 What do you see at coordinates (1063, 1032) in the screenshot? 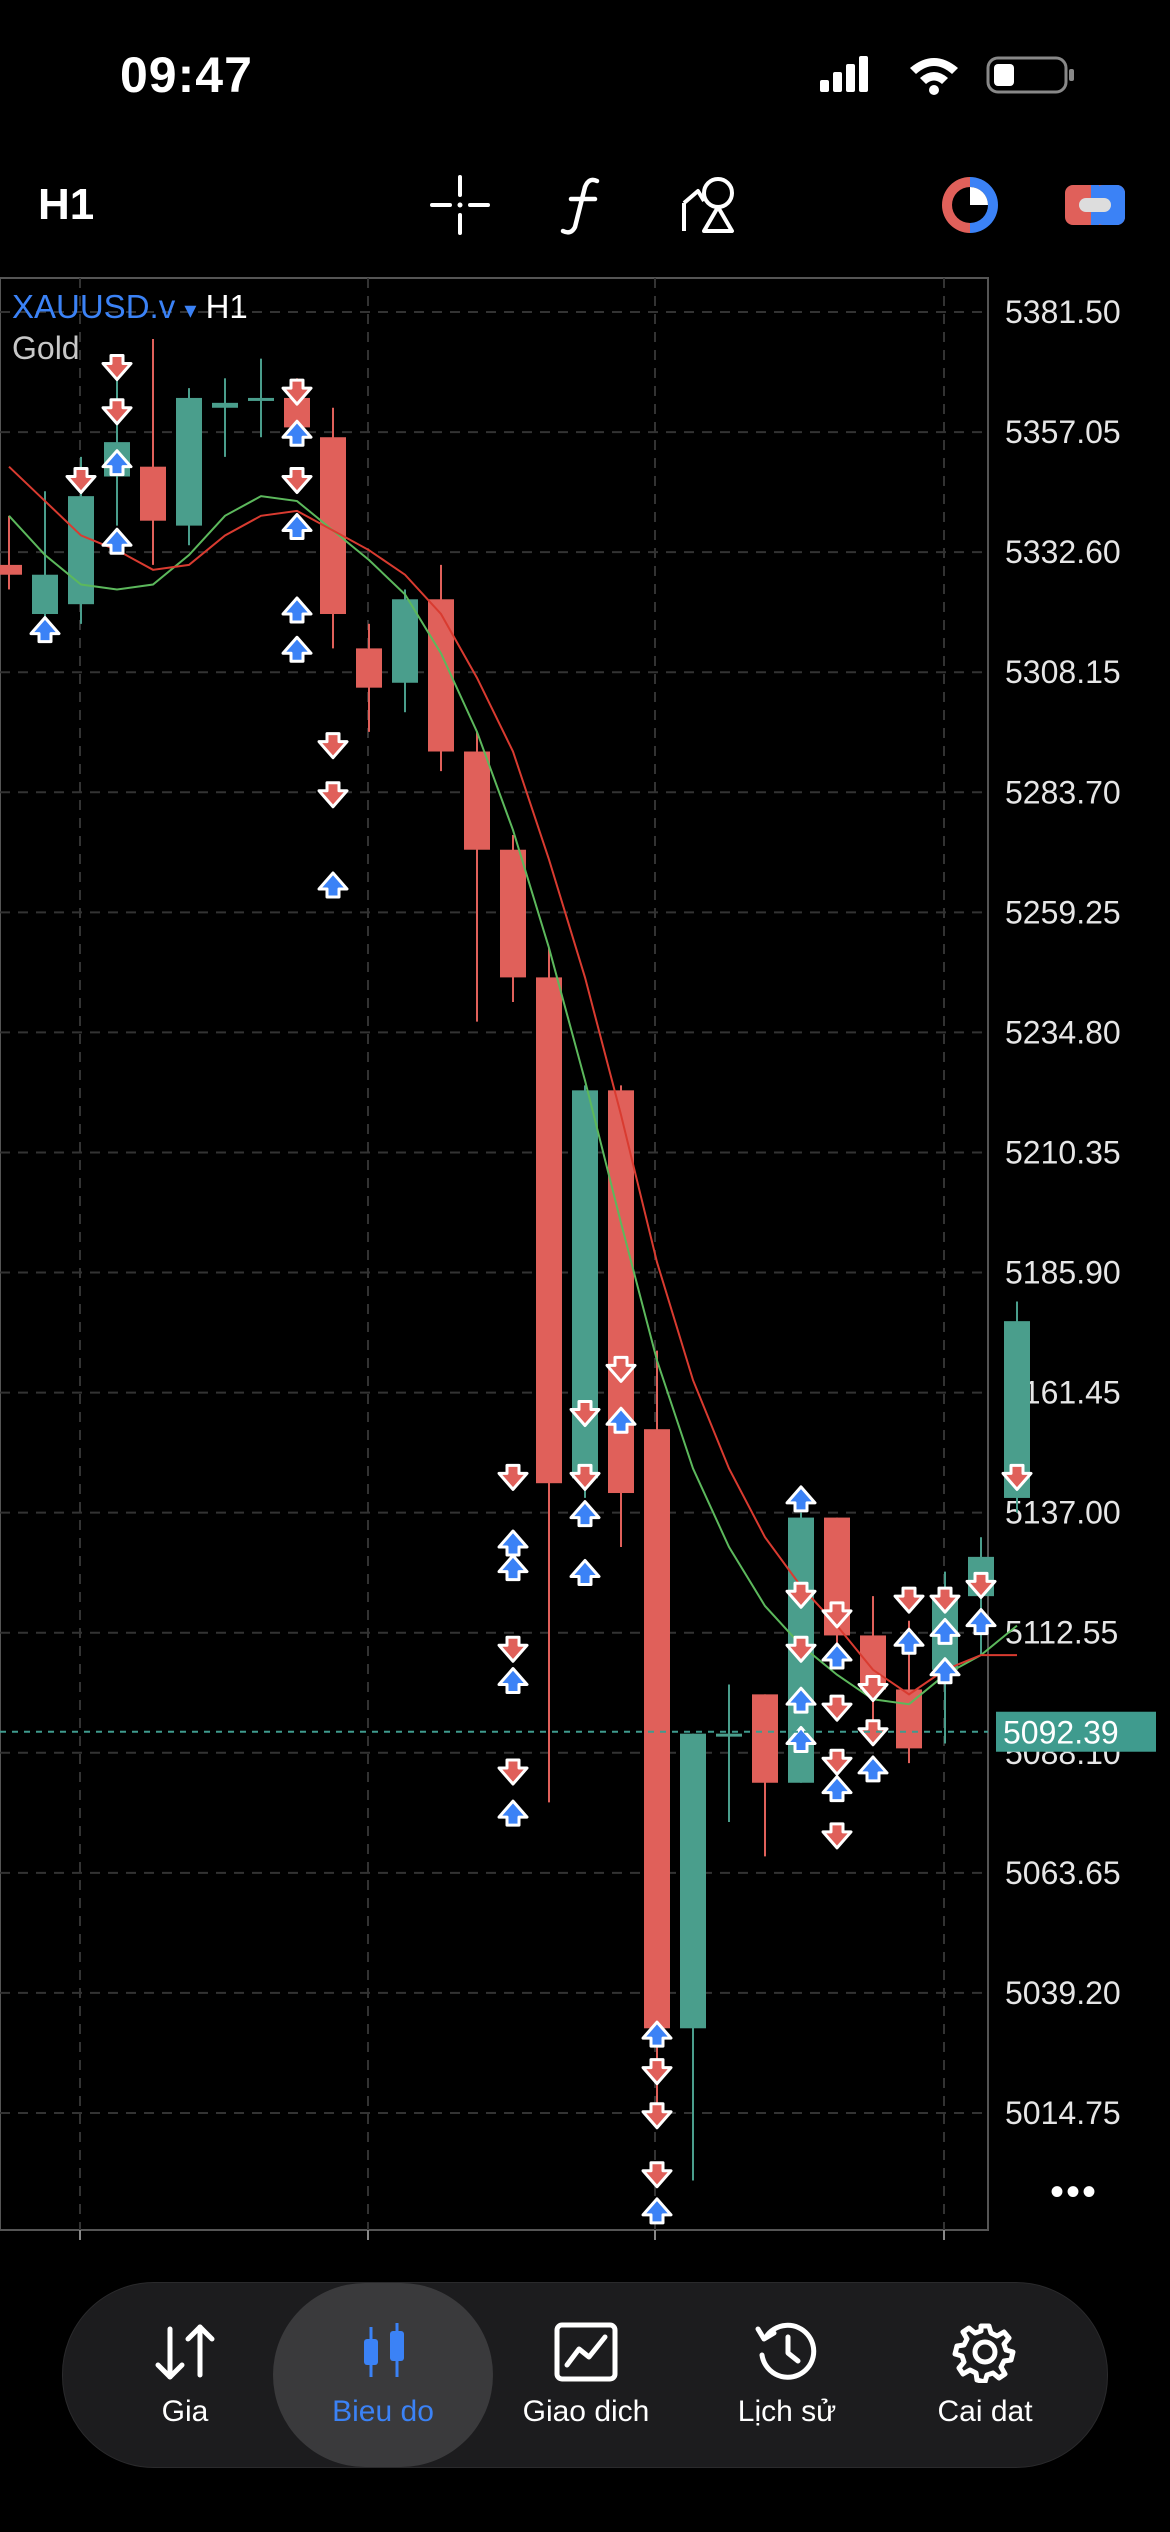
I see `price-tick-label: 5234.80` at bounding box center [1063, 1032].